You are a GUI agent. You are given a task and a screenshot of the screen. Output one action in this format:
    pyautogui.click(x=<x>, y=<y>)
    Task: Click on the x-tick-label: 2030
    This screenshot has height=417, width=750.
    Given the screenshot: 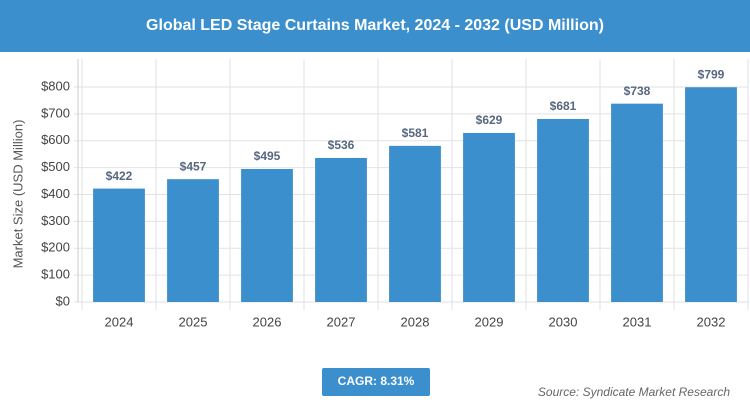 What is the action you would take?
    pyautogui.click(x=563, y=321)
    